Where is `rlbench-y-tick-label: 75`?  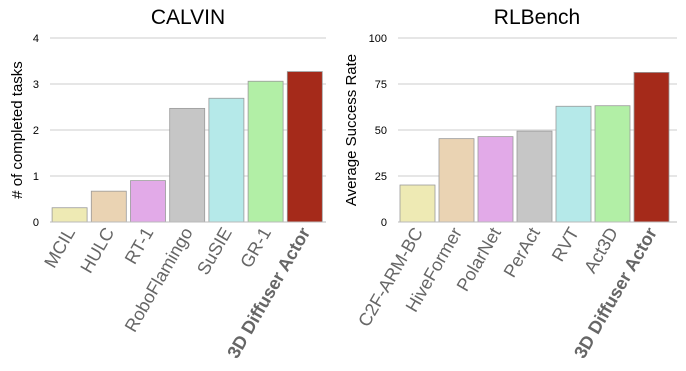 rlbench-y-tick-label: 75 is located at coordinates (381, 85).